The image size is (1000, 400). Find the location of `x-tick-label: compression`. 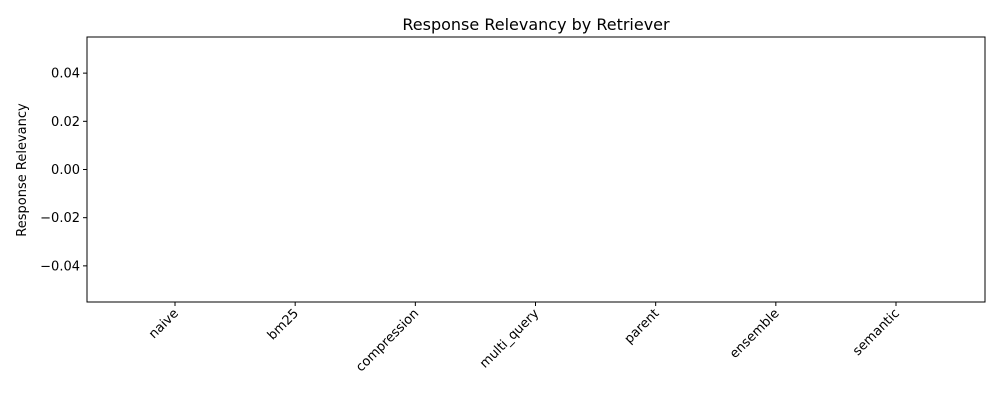

x-tick-label: compression is located at coordinates (387, 340).